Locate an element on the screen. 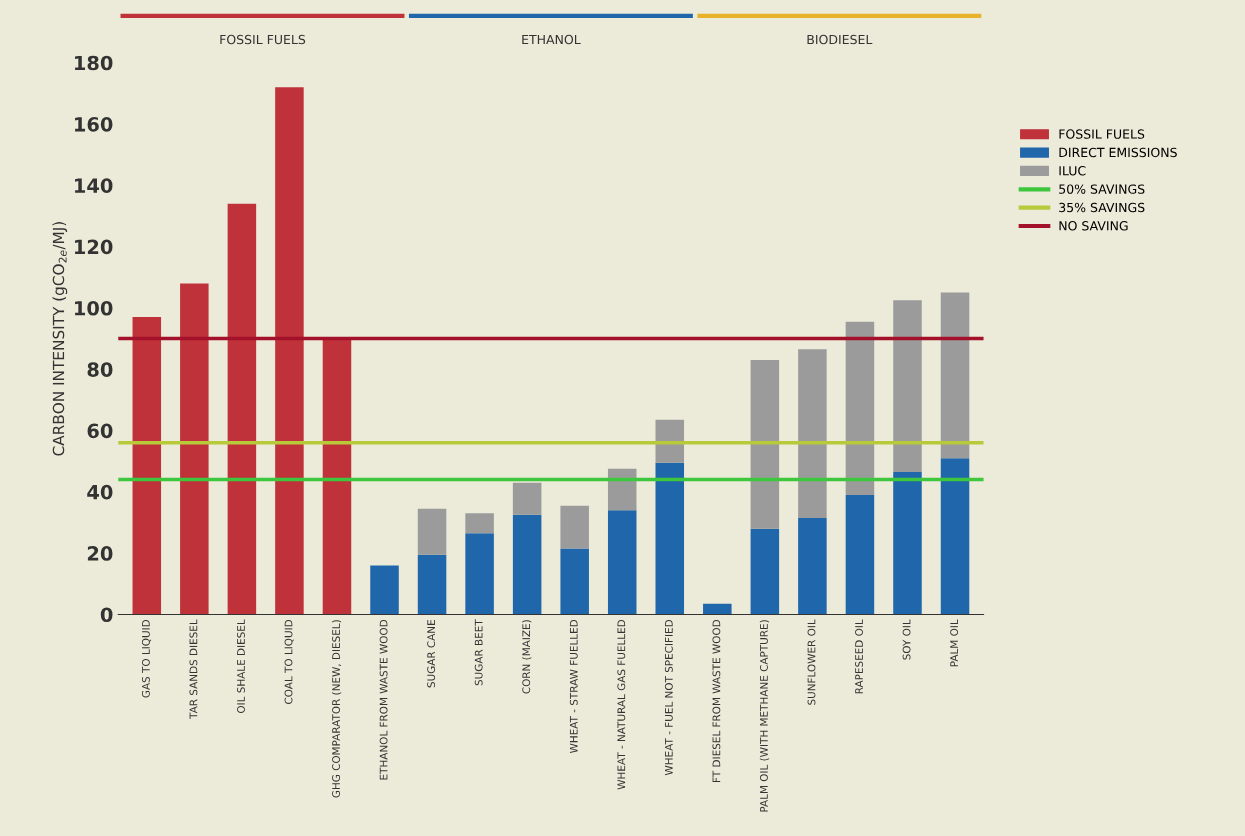 This screenshot has width=1245, height=836. x-tick-label: OIL SHALE DIESEL is located at coordinates (241, 666).